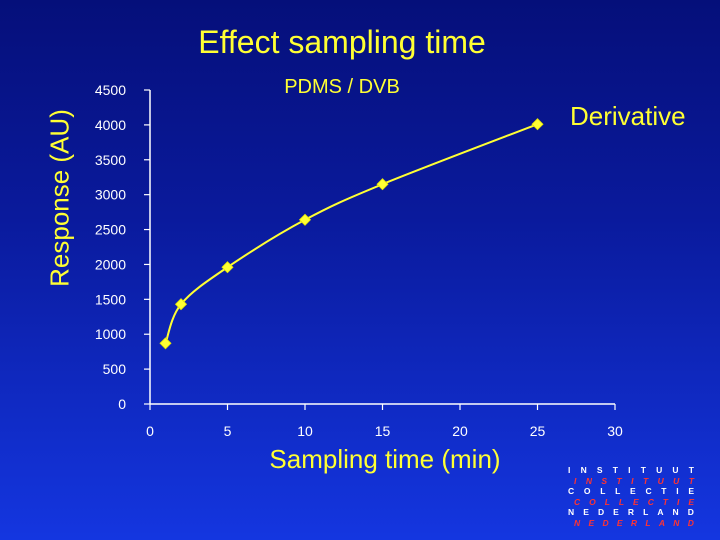  Describe the element at coordinates (628, 116) in the screenshot. I see `series-label-derivative: Derivative` at that location.